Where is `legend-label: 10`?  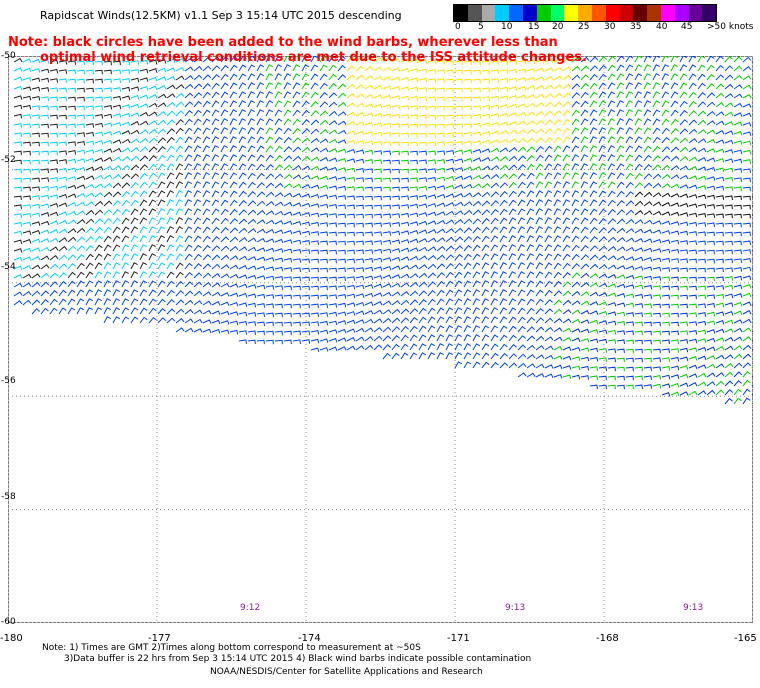
legend-label: 10 is located at coordinates (507, 27).